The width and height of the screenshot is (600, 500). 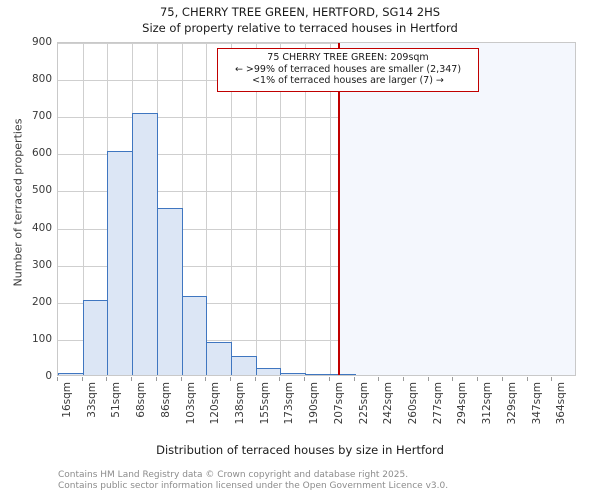 What do you see at coordinates (561, 403) in the screenshot?
I see `x-tick-label: 364sqm` at bounding box center [561, 403].